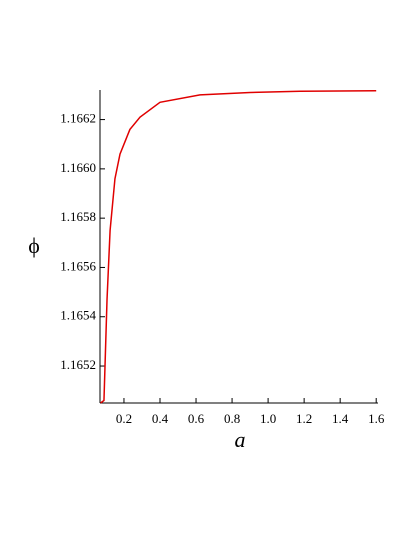 Image resolution: width=415 pixels, height=537 pixels. Describe the element at coordinates (160, 418) in the screenshot. I see `x-tick-label: 0.4` at that location.